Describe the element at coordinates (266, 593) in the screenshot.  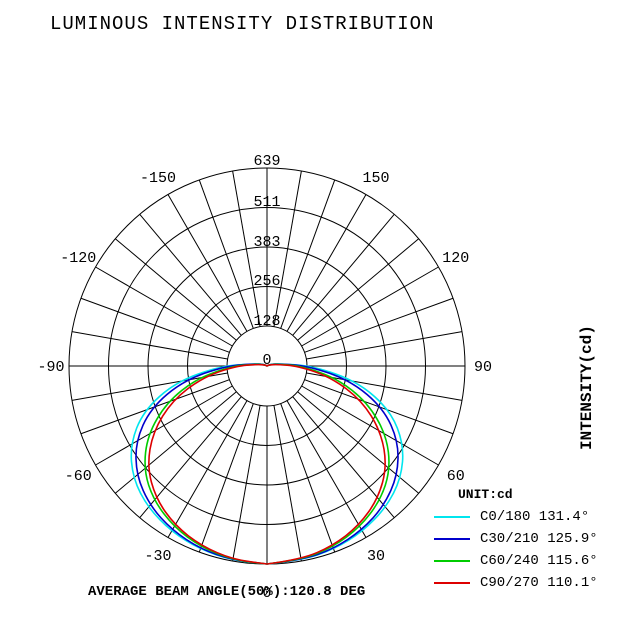
I see `angle-label: 0` at that location.